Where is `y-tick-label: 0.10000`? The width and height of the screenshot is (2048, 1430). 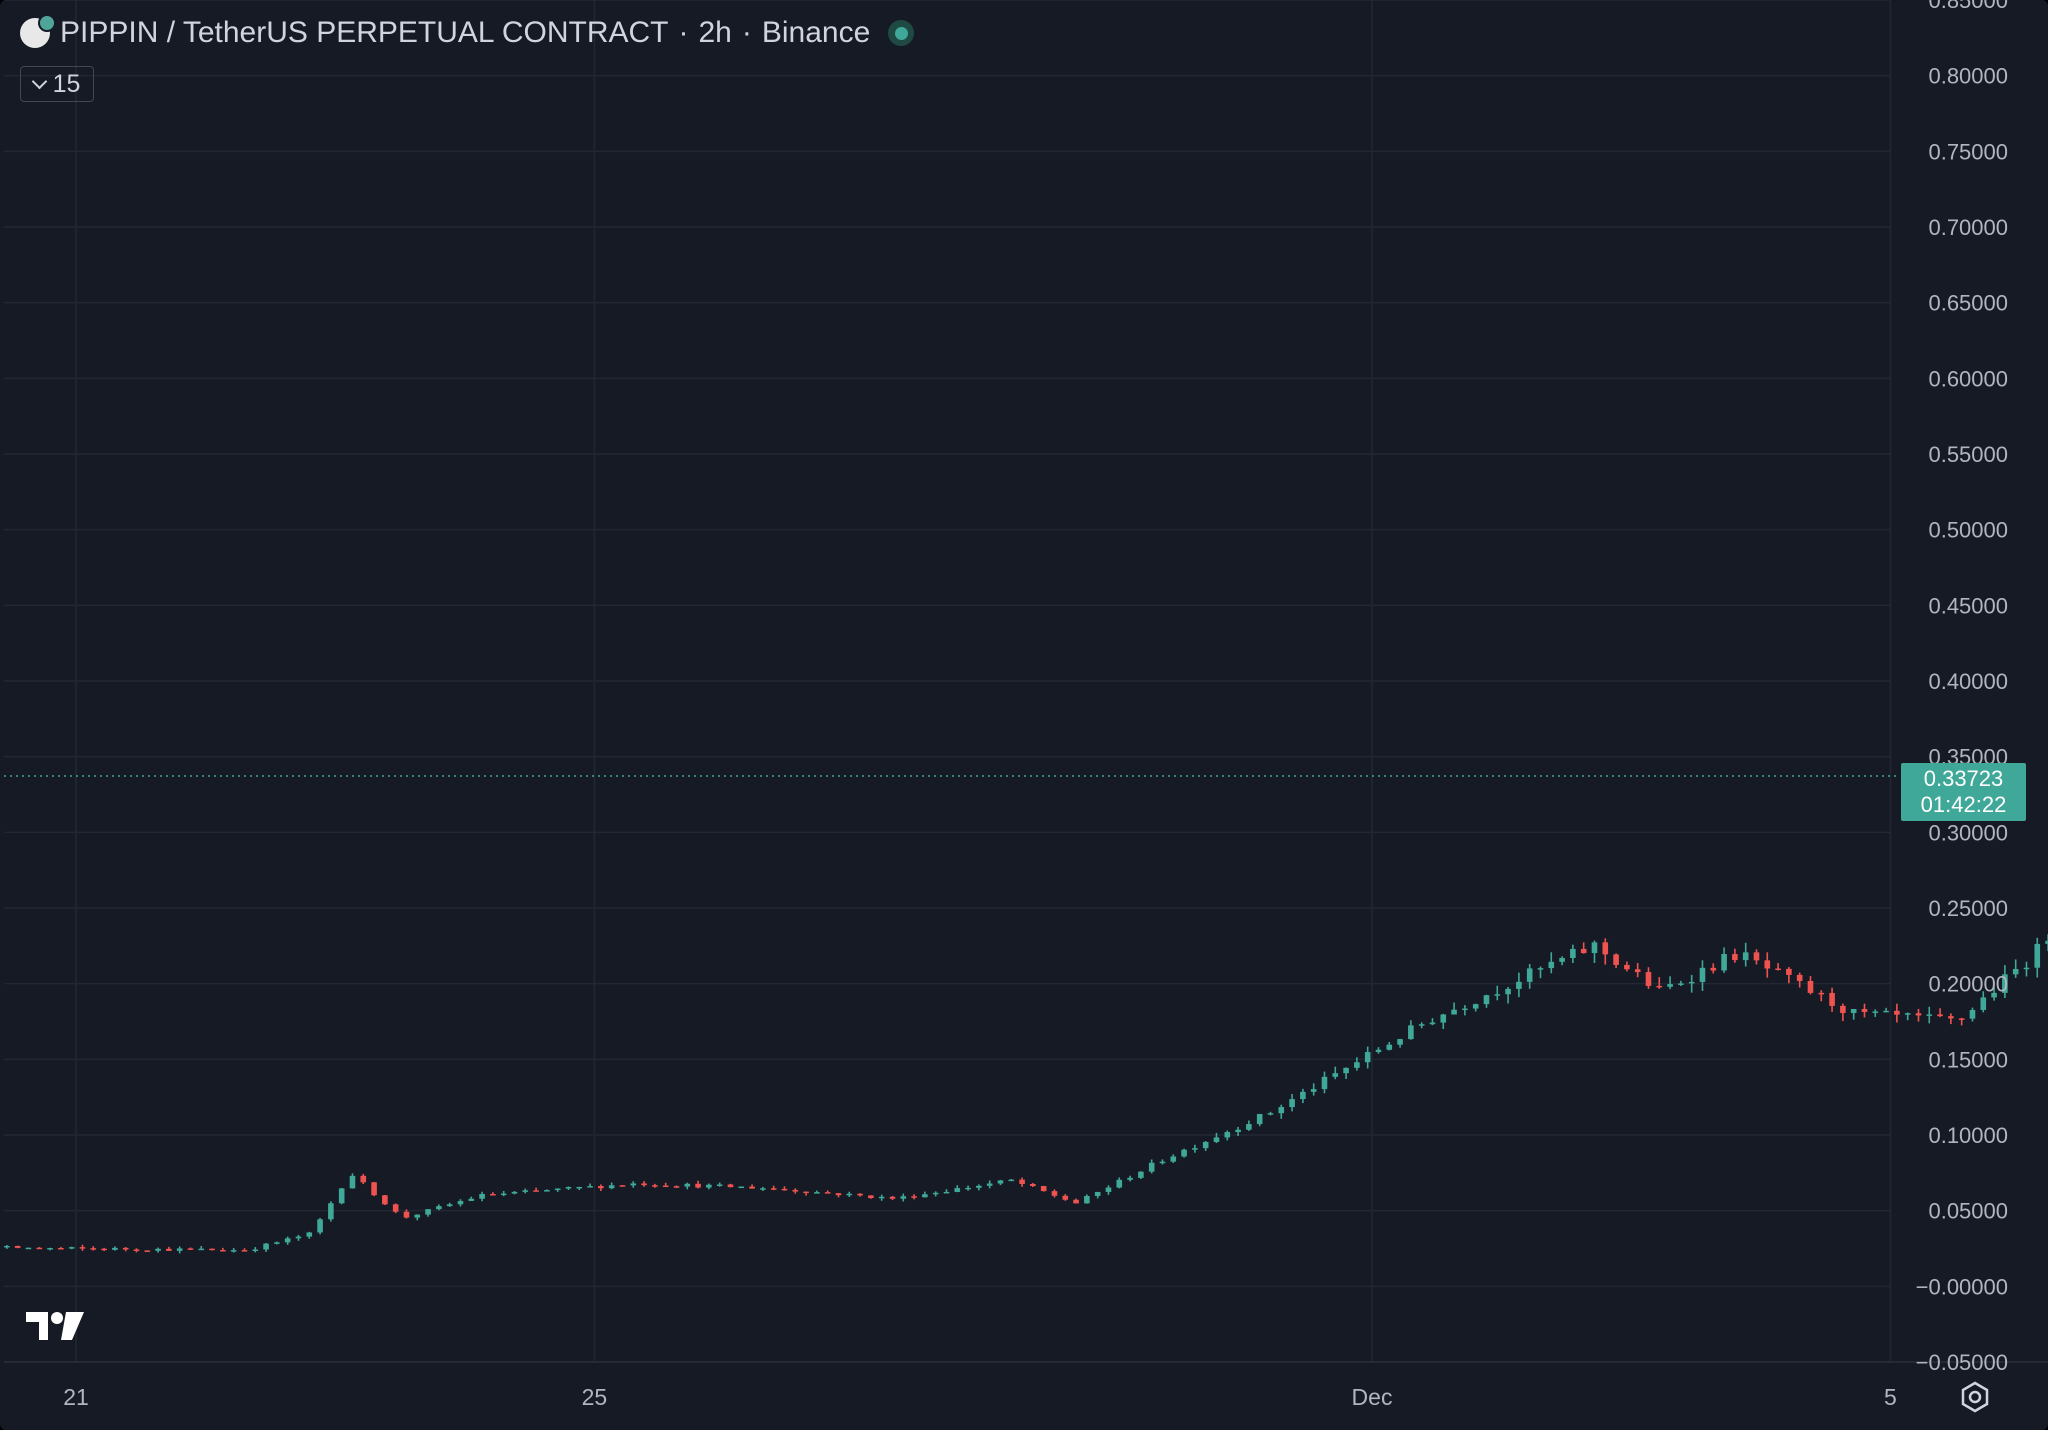 y-tick-label: 0.10000 is located at coordinates (1968, 1135).